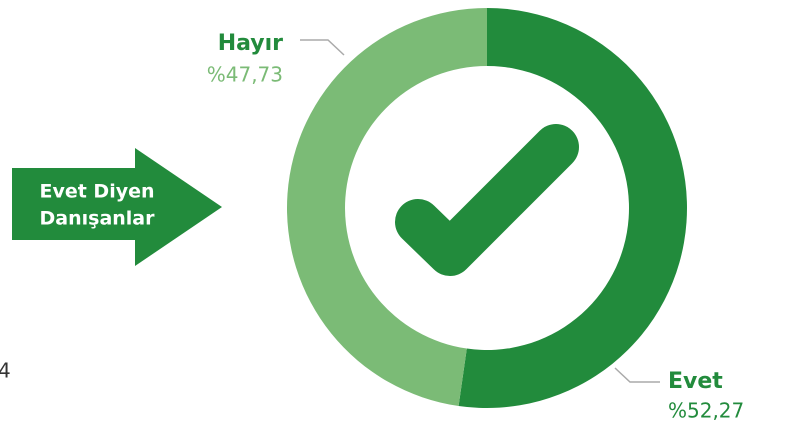  What do you see at coordinates (98, 219) in the screenshot?
I see `annotation: Danışanlar` at bounding box center [98, 219].